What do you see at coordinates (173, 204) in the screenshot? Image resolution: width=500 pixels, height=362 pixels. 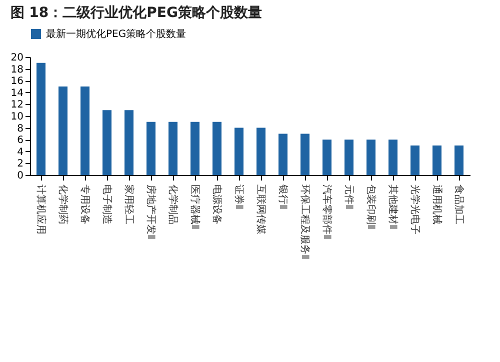 I see `x-tick-label: 化学制品` at bounding box center [173, 204].